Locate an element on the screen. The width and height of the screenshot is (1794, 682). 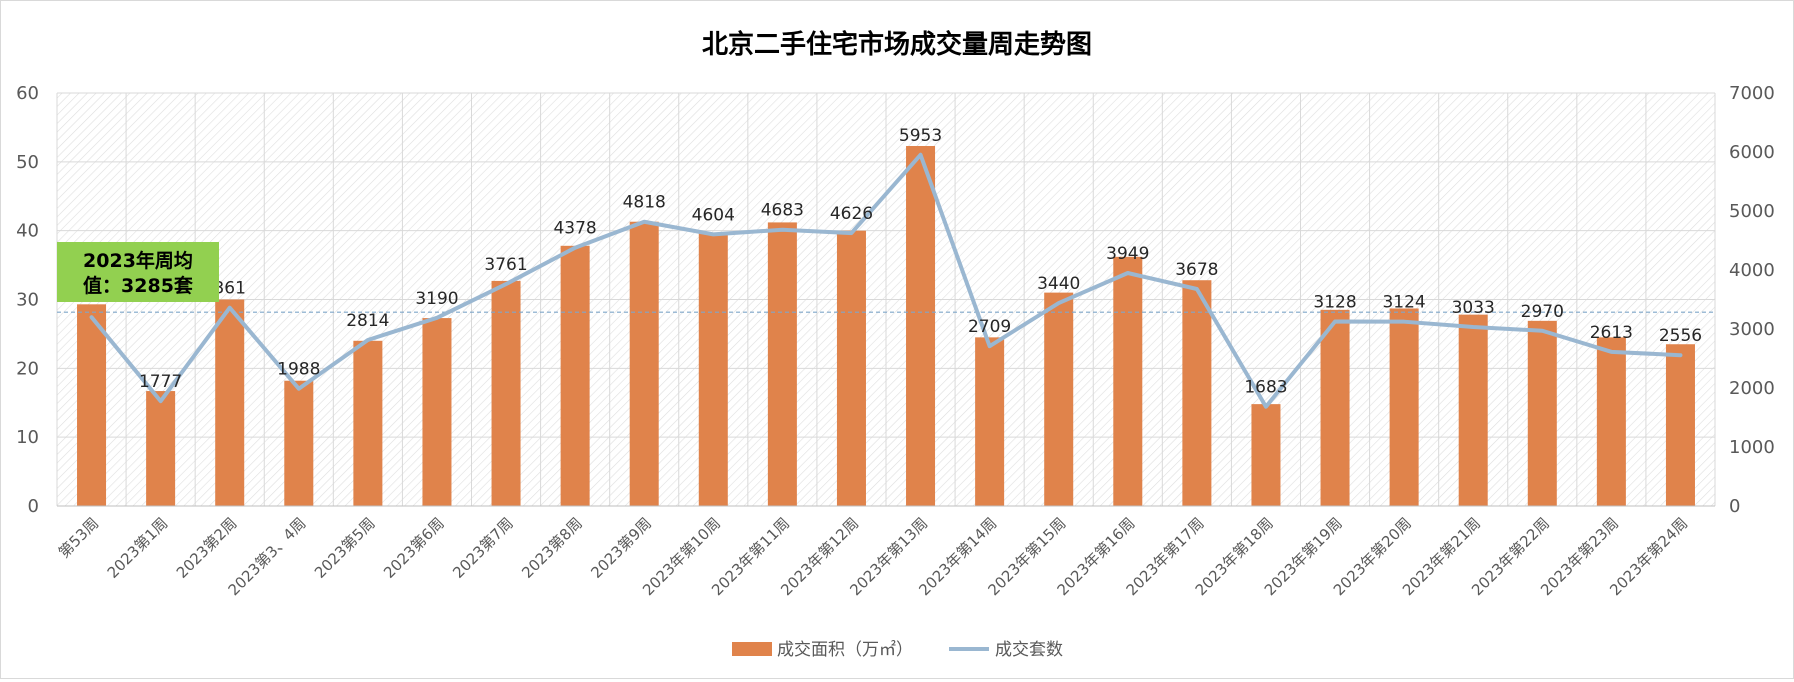
average-annotation-line2: 值：3285套 is located at coordinates (138, 285).